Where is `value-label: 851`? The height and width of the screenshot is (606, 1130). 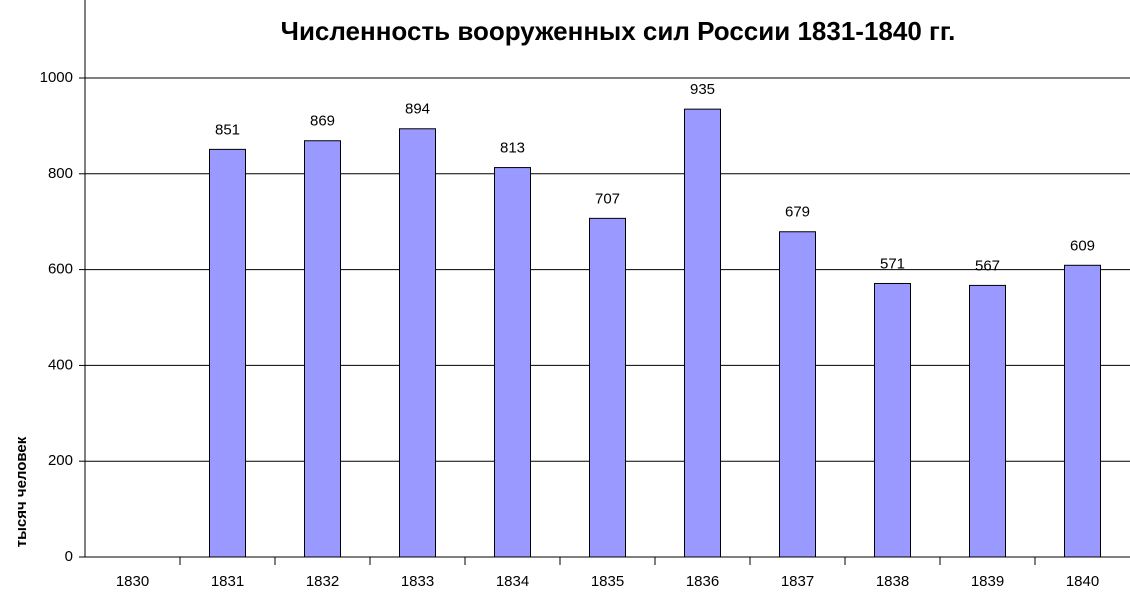 value-label: 851 is located at coordinates (227, 129).